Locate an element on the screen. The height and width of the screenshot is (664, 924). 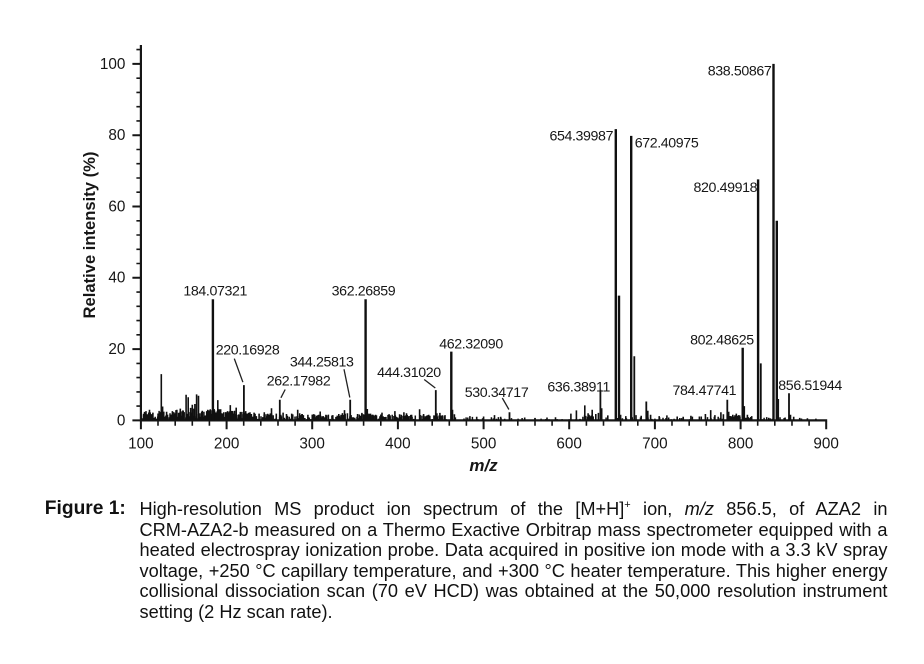
svg-text: 856.51944 is located at coordinates (810, 386).